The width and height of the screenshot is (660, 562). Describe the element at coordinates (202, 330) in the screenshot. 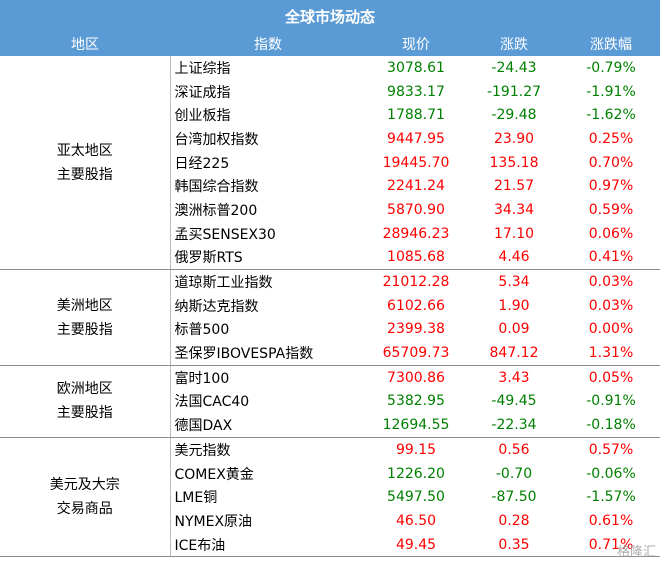

I see `index-name: 标普500` at that location.